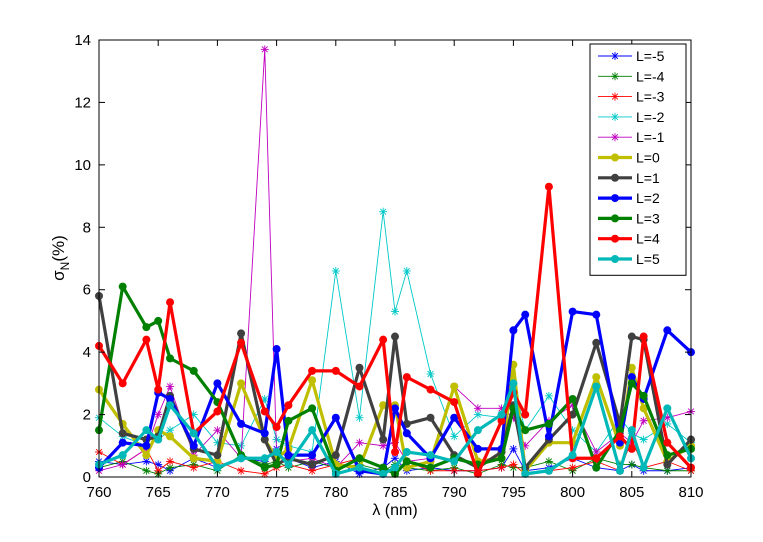 Image resolution: width=763 pixels, height=542 pixels. Describe the element at coordinates (648, 198) in the screenshot. I see `legend-label: L=2` at that location.